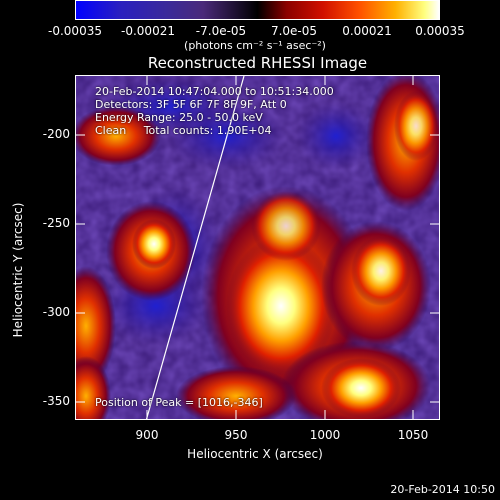  I want to click on x-axis-label: Heliocentric X (arcsec), so click(255, 454).